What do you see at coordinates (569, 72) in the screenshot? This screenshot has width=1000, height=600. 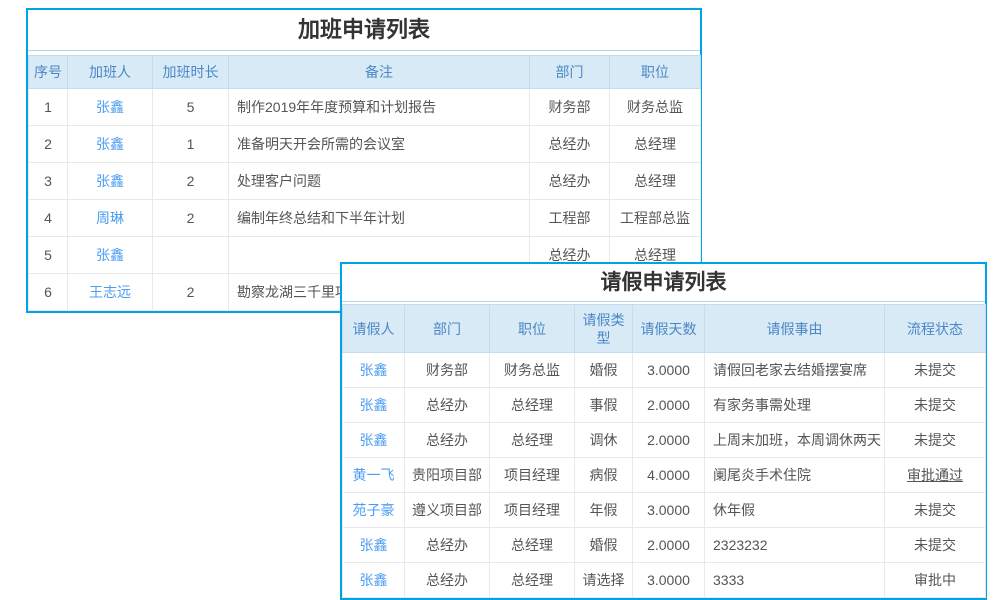 I see `column-header-dept: 部门` at bounding box center [569, 72].